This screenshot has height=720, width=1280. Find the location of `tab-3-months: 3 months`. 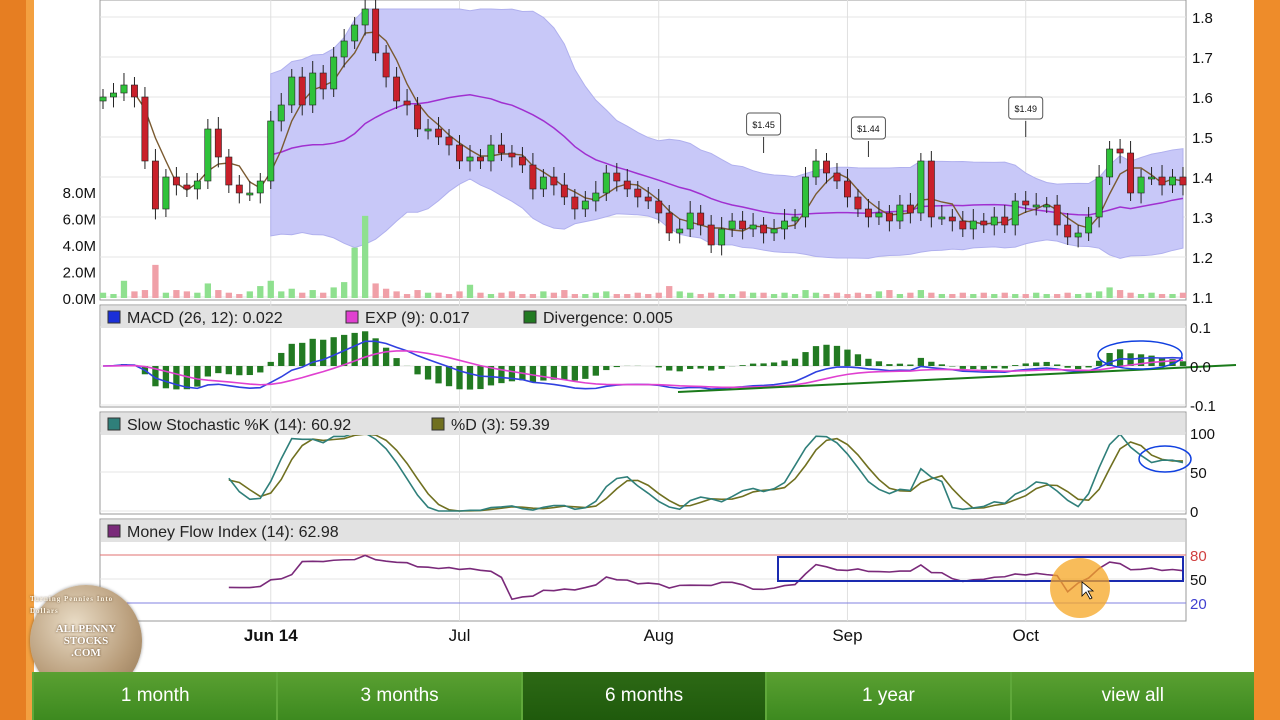

tab-3-months: 3 months is located at coordinates (398, 696).